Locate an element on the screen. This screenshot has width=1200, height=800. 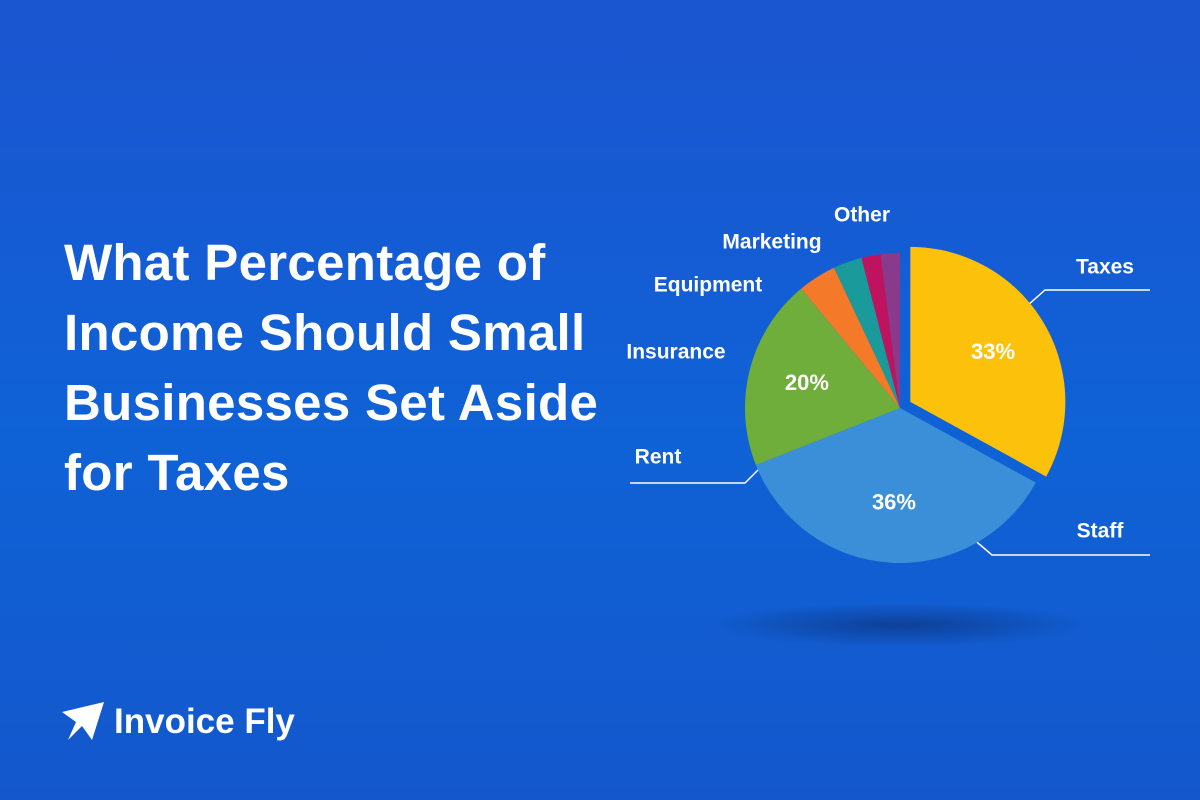
value-label: 33% is located at coordinates (993, 351).